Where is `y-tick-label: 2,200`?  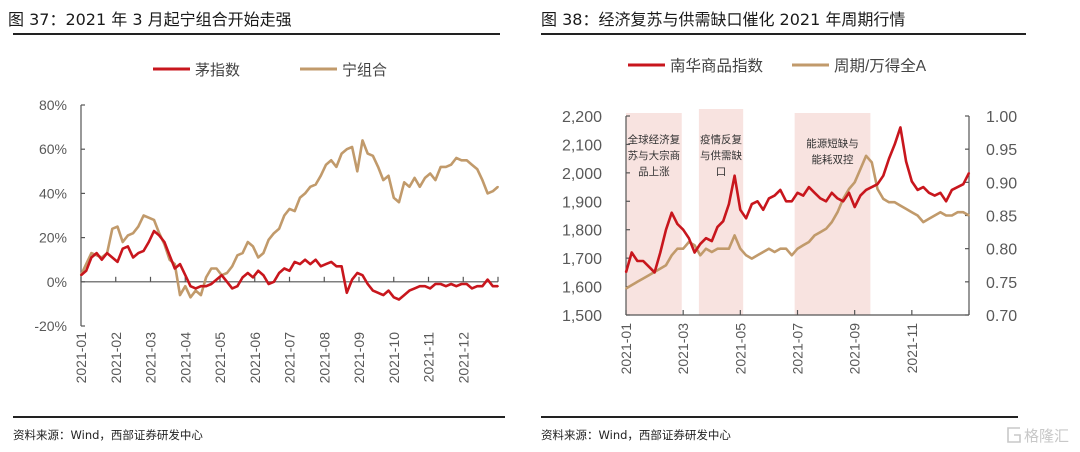
y-tick-label: 2,200 is located at coordinates (582, 117).